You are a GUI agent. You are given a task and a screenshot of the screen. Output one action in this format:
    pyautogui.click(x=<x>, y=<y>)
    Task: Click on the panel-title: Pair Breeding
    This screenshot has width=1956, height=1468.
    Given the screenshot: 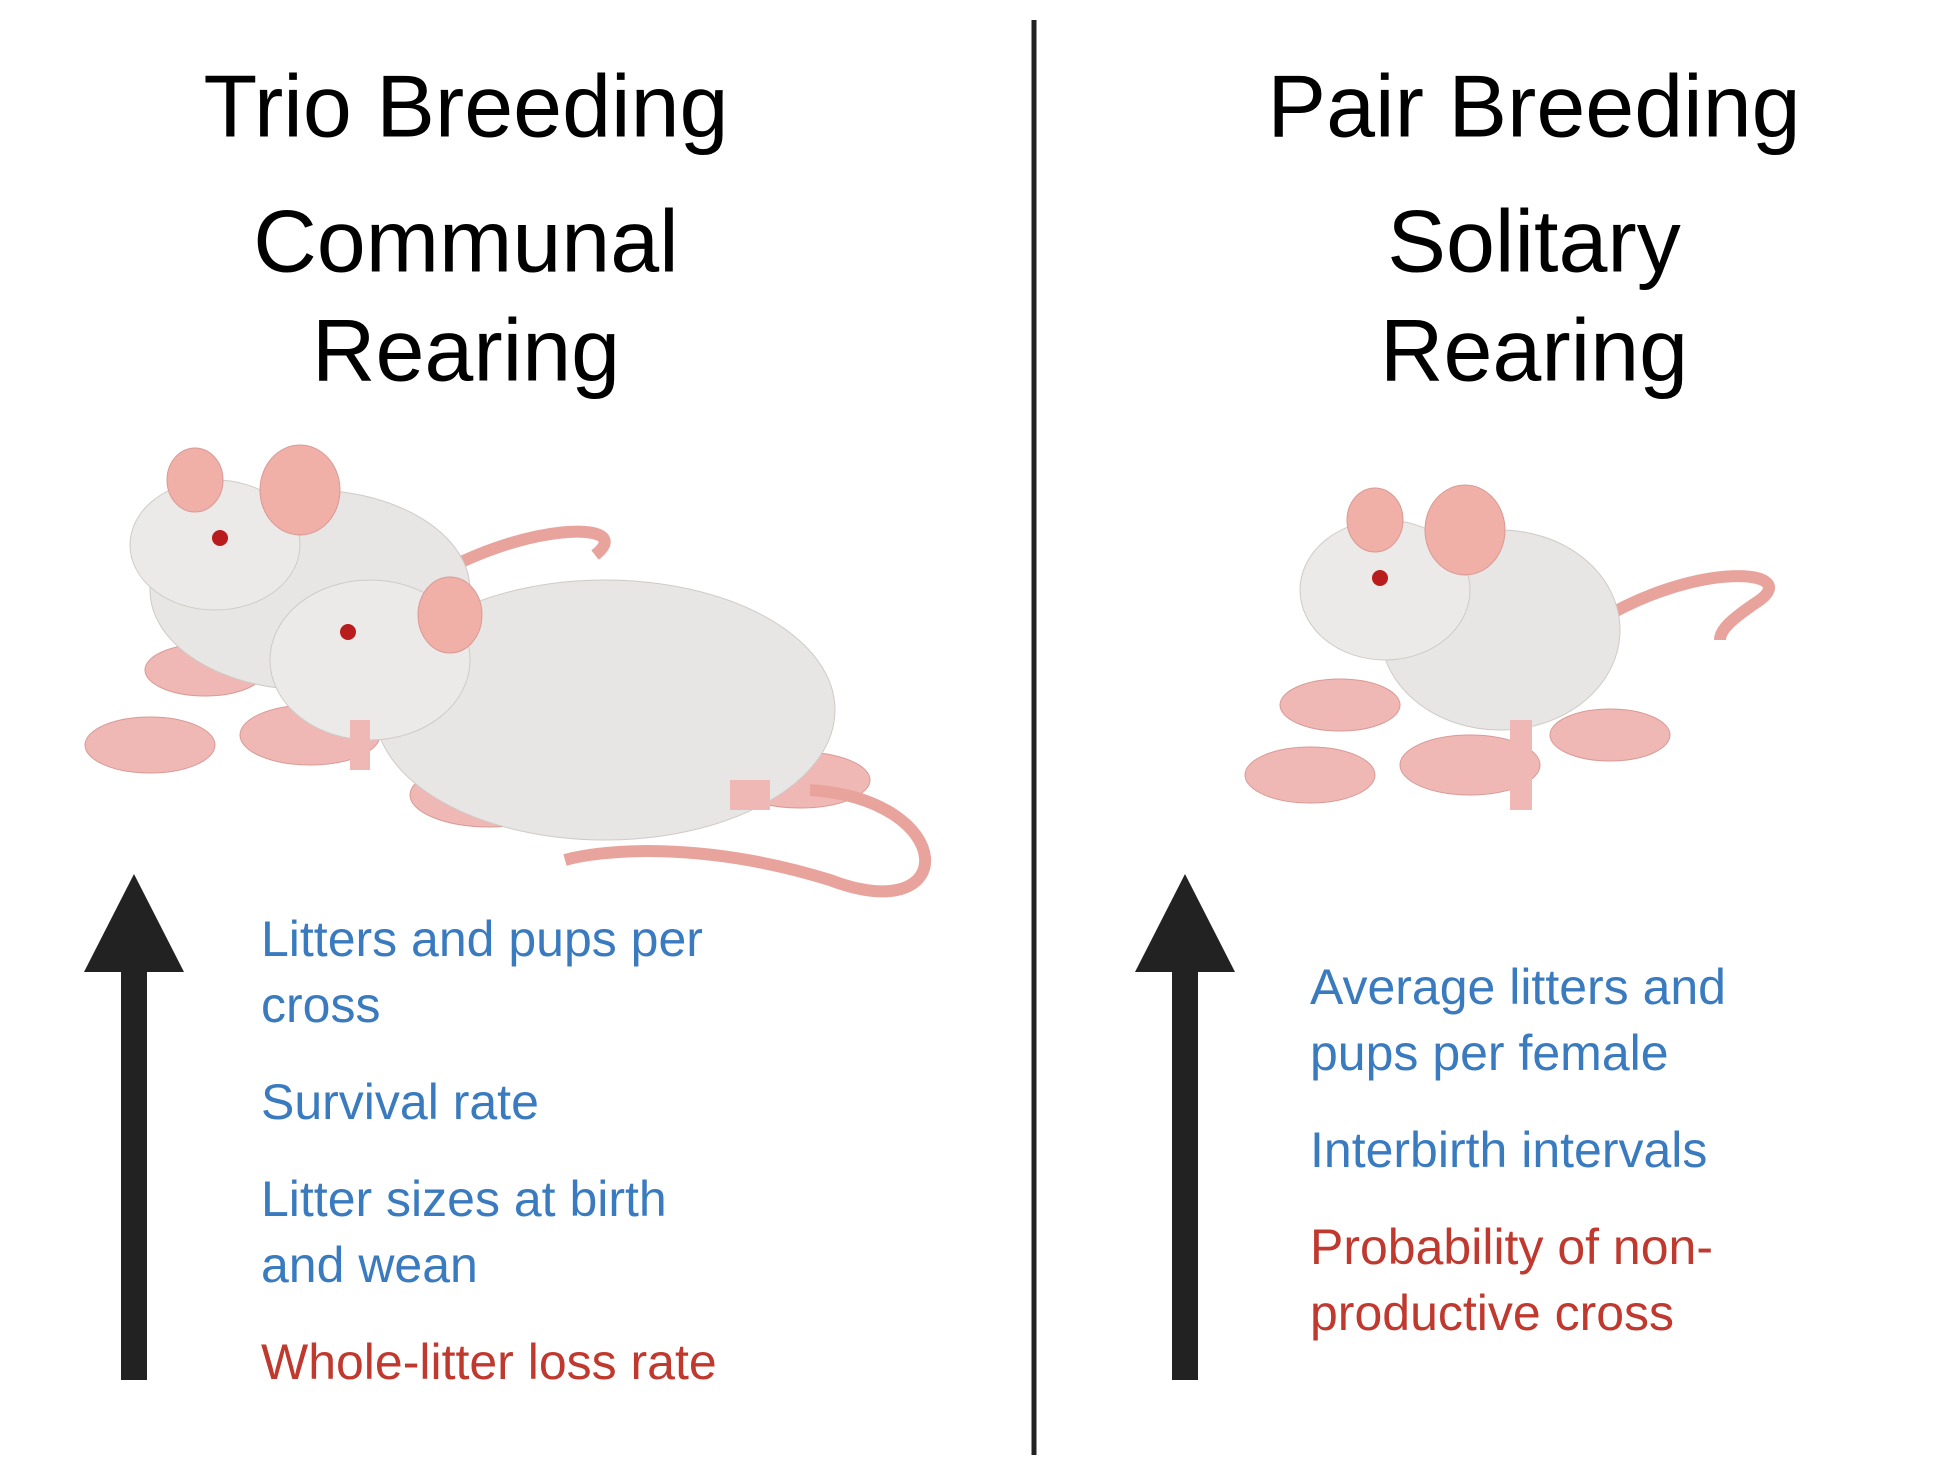 What is the action you would take?
    pyautogui.click(x=1533, y=105)
    